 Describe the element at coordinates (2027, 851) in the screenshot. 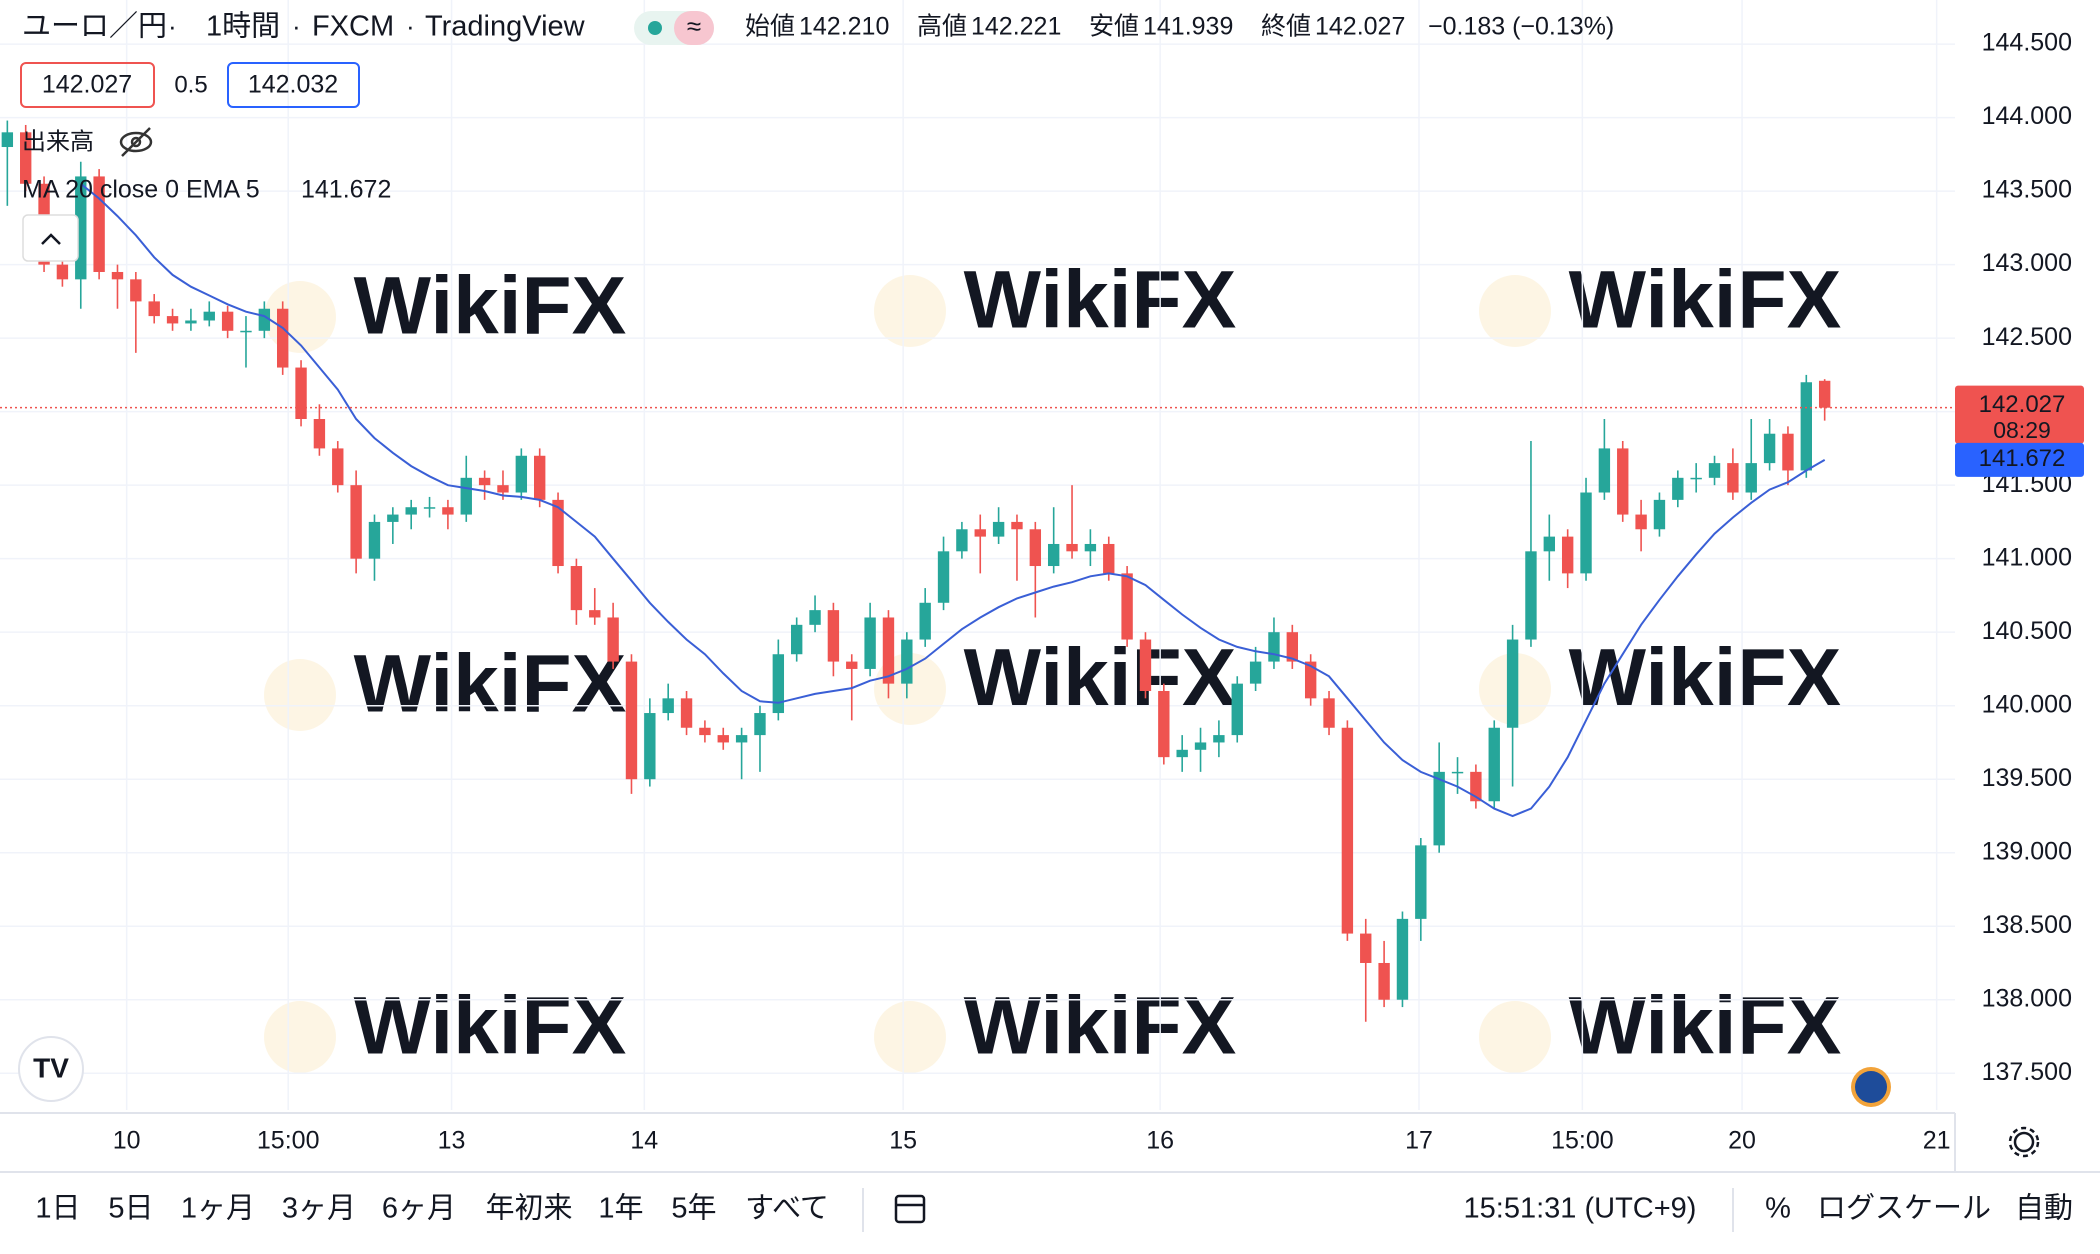

I see `y-tick-label: 139.000` at that location.